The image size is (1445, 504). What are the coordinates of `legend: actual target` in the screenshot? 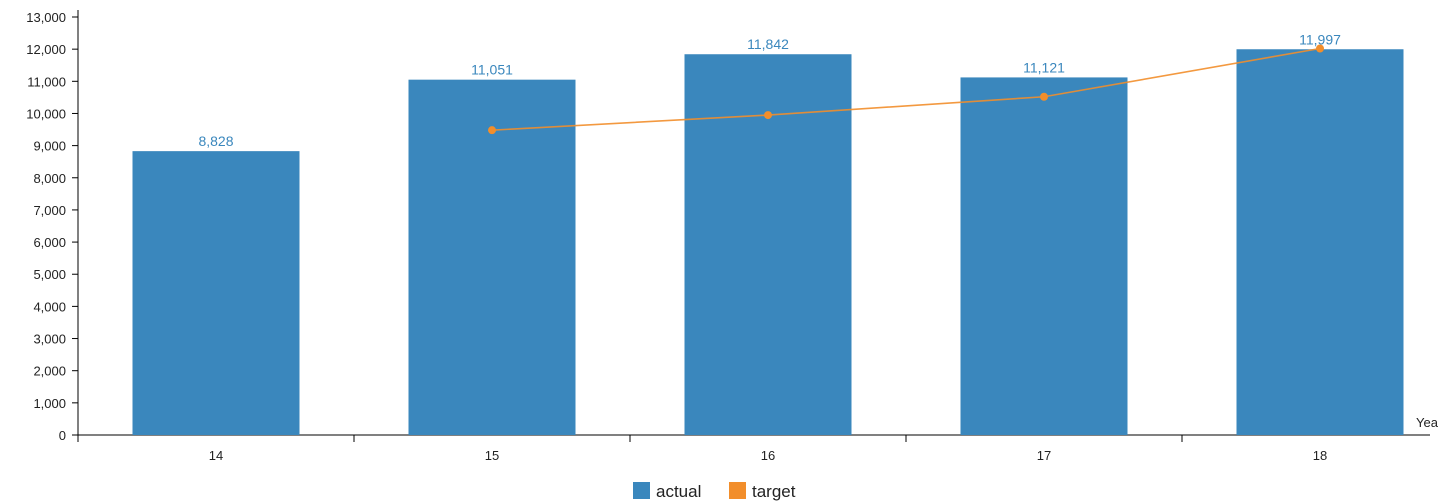 It's located at (714, 491).